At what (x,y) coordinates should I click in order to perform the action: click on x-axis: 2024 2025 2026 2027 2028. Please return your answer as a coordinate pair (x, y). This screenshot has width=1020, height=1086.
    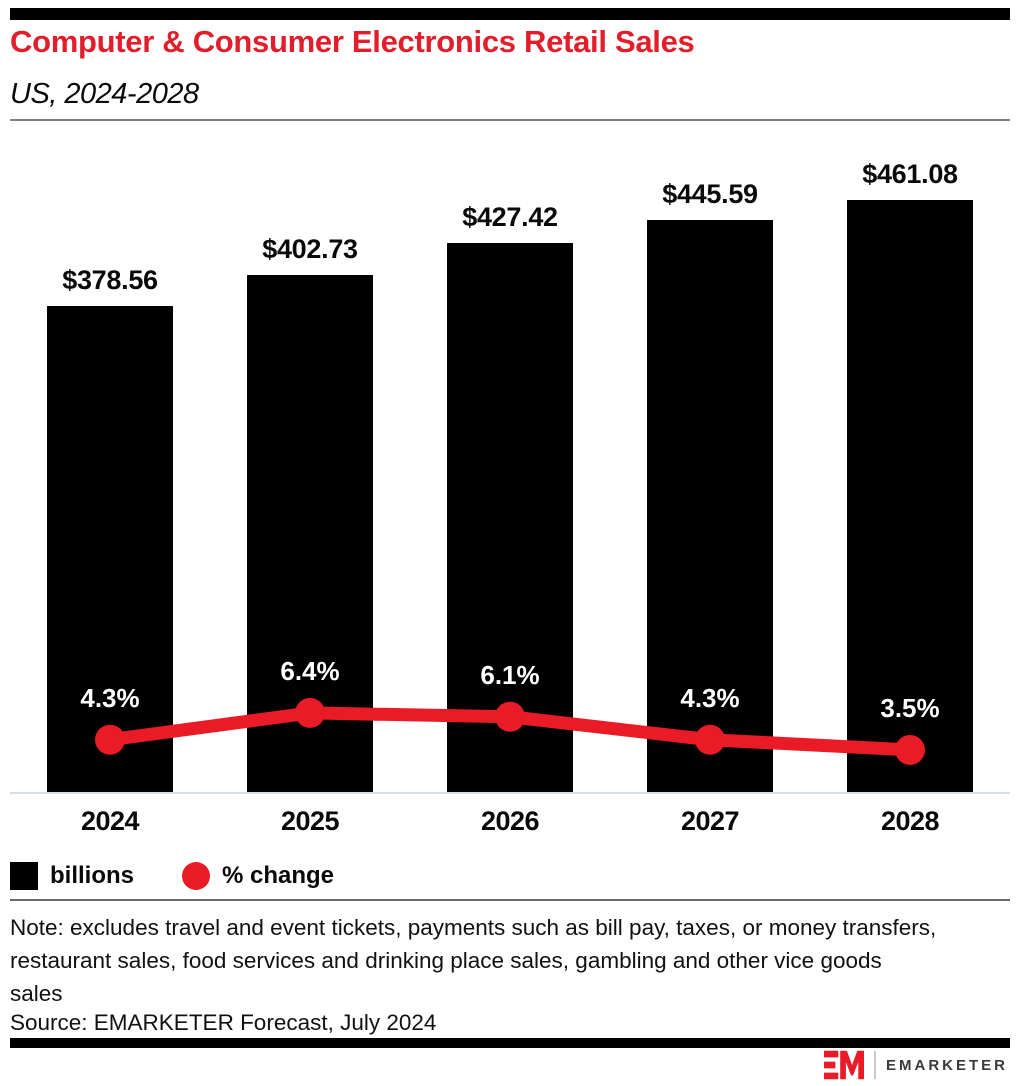
    Looking at the image, I should click on (510, 823).